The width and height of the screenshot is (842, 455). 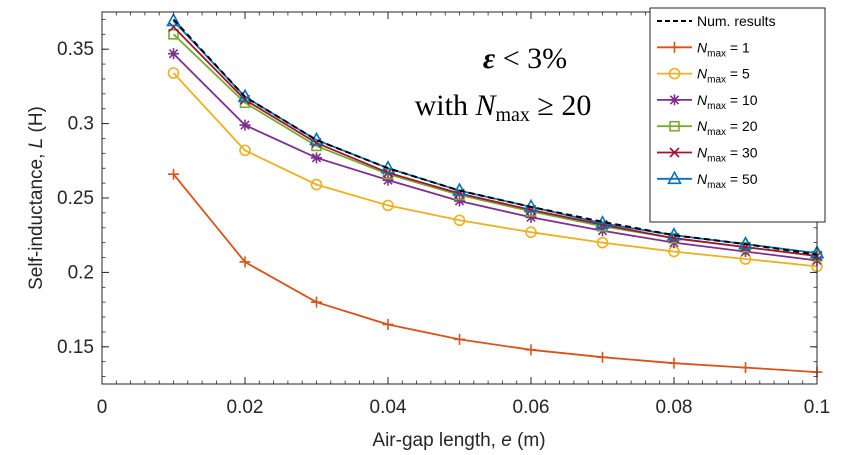 What do you see at coordinates (817, 407) in the screenshot?
I see `x-tick-label: 0.1` at bounding box center [817, 407].